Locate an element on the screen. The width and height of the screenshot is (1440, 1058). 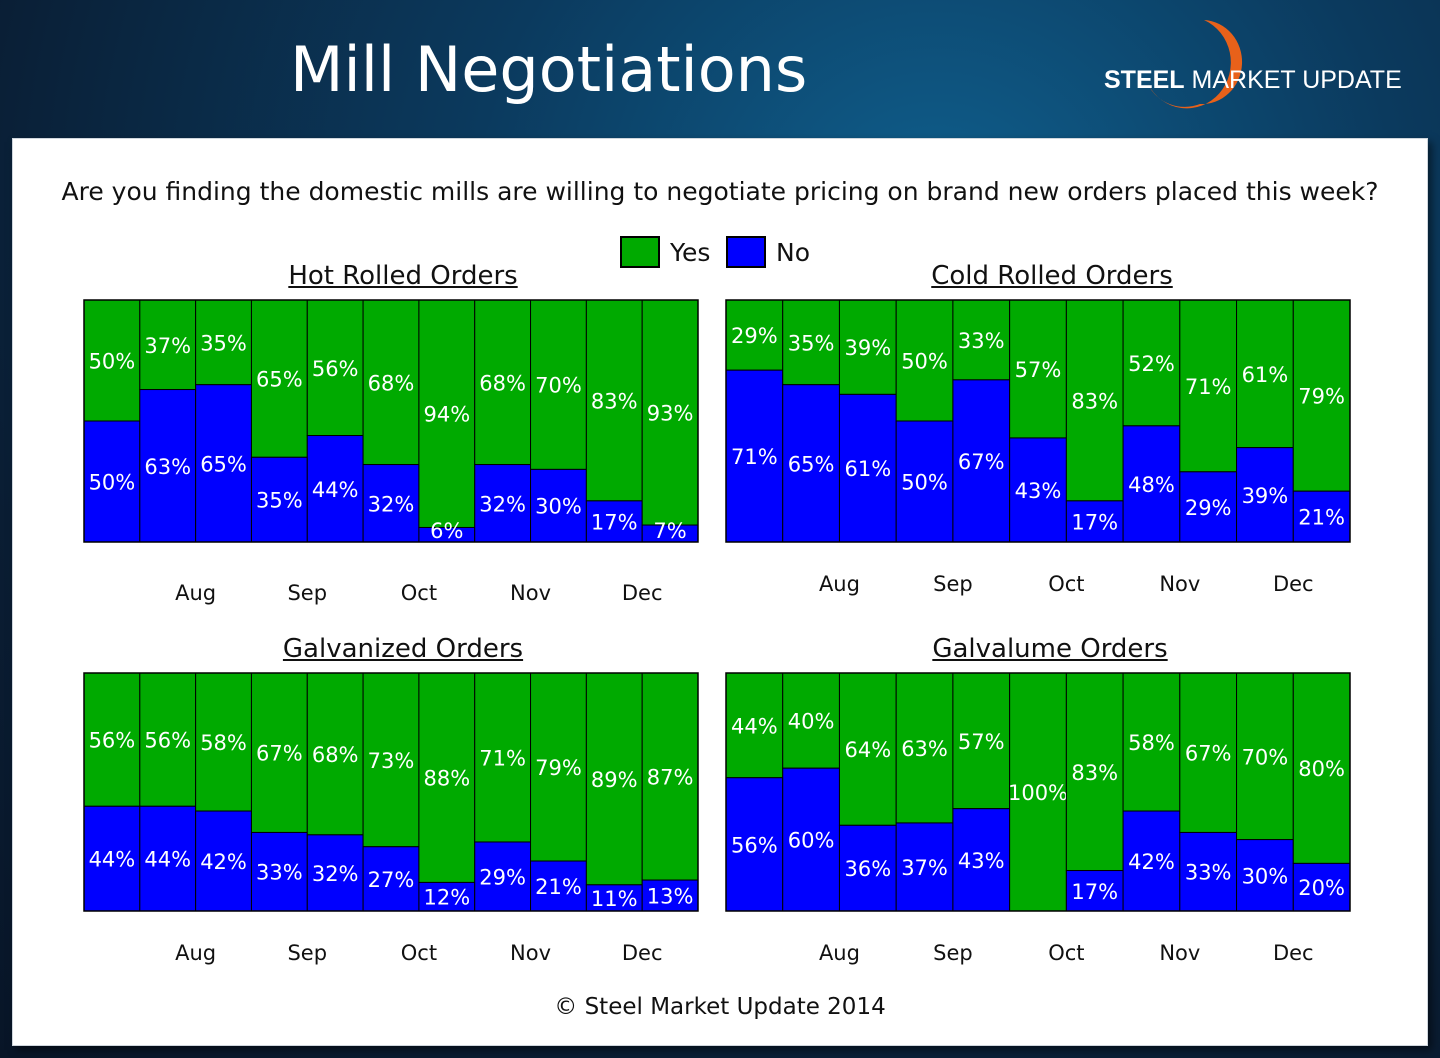
logo: STEEL MARKET UPDATE is located at coordinates (1267, 66).